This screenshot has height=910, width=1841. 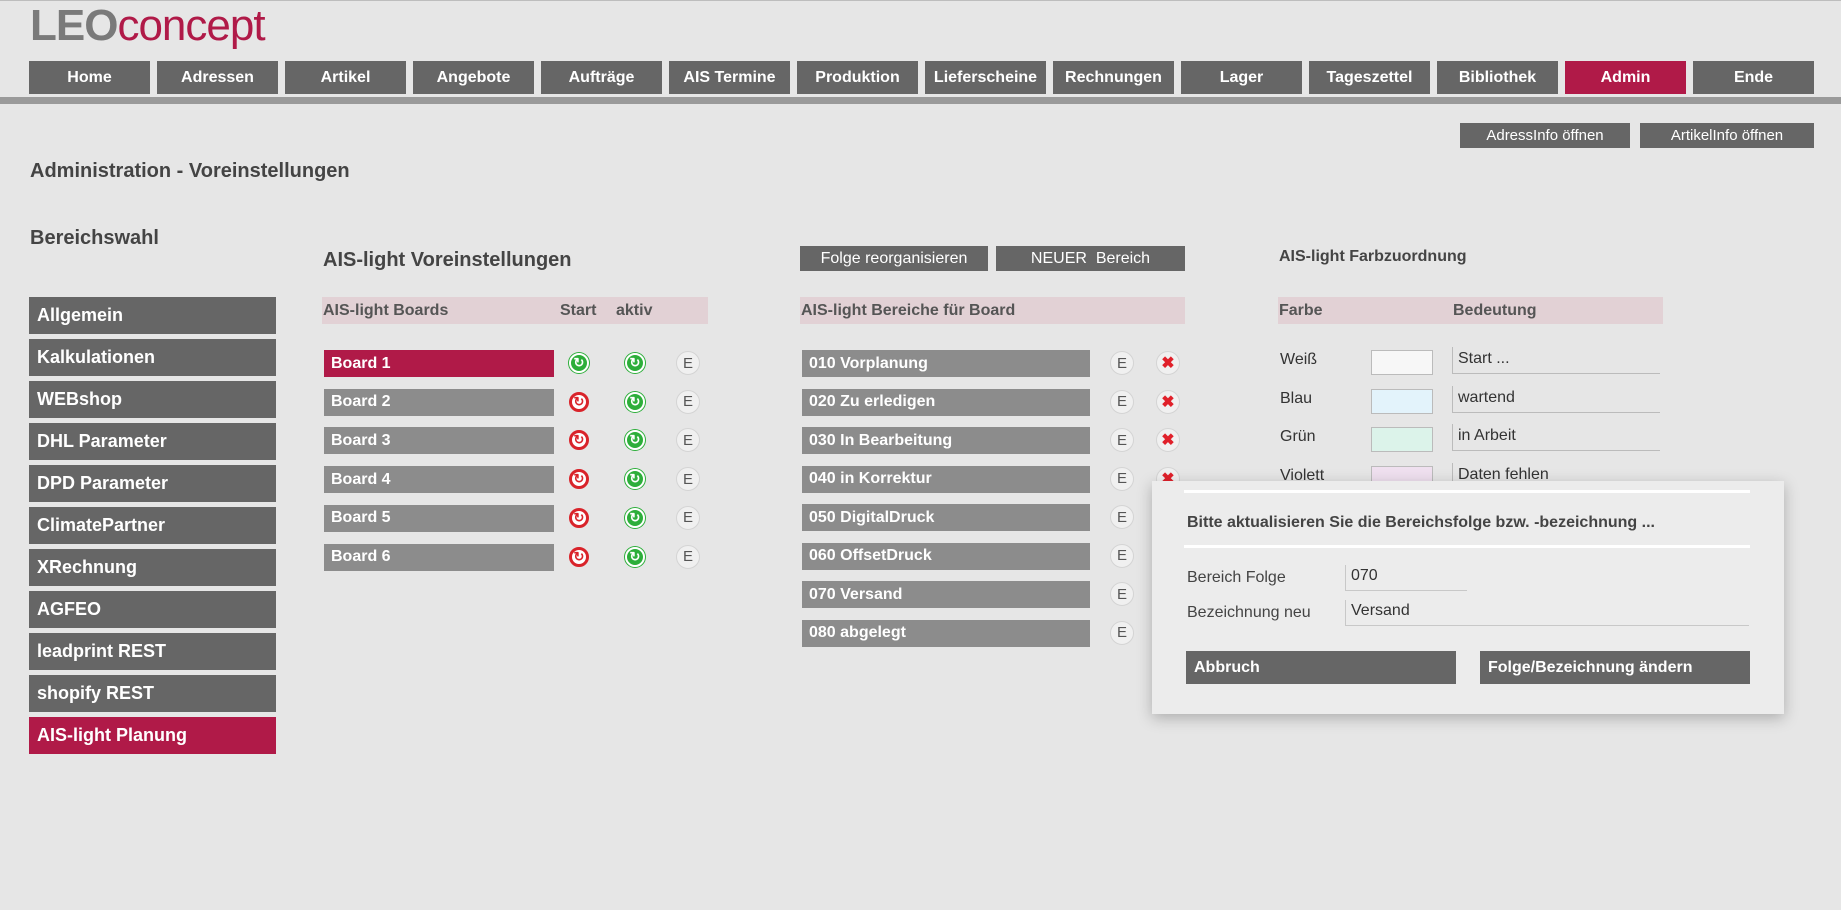 I want to click on color-name-label: Violett, so click(x=1302, y=475).